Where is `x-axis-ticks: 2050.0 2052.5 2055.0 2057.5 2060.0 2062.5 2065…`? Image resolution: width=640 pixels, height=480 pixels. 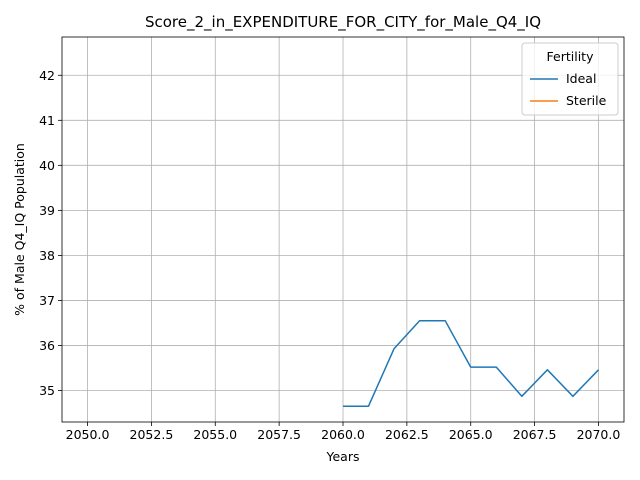
x-axis-ticks: 2050.0 2052.5 2055.0 2057.5 2060.0 2062.5 2065… is located at coordinates (343, 432).